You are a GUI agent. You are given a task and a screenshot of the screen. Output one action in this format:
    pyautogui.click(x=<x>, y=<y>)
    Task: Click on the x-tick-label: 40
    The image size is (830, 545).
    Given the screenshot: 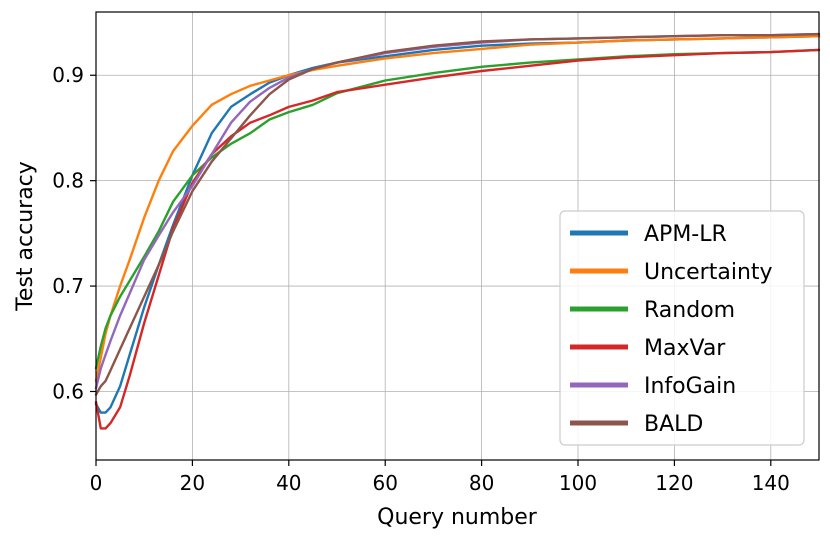 What is the action you would take?
    pyautogui.click(x=288, y=483)
    